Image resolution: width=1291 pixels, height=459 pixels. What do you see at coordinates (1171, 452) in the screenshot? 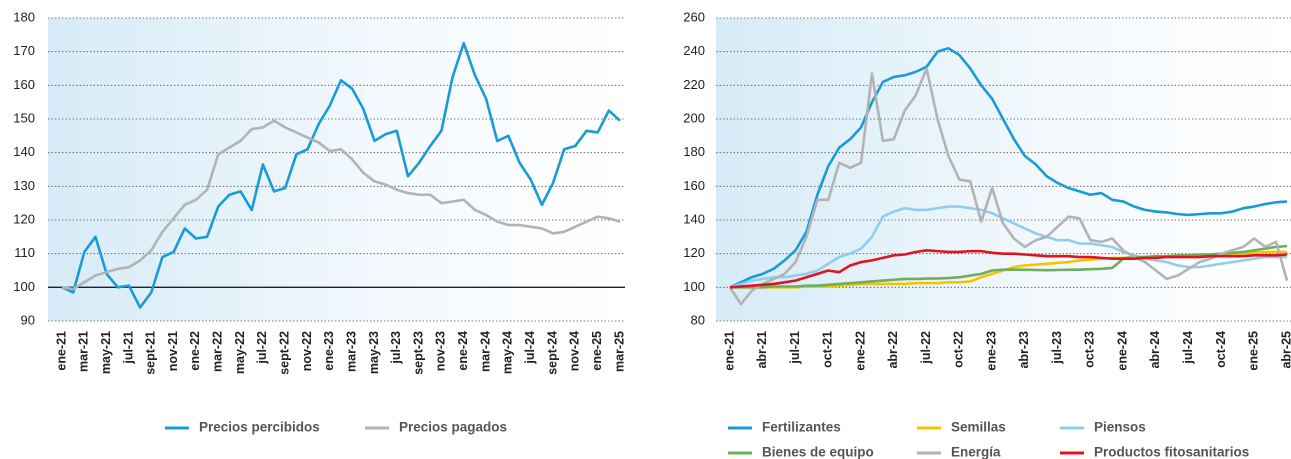
I see `legend-label: Productos fitosanitarios` at bounding box center [1171, 452].